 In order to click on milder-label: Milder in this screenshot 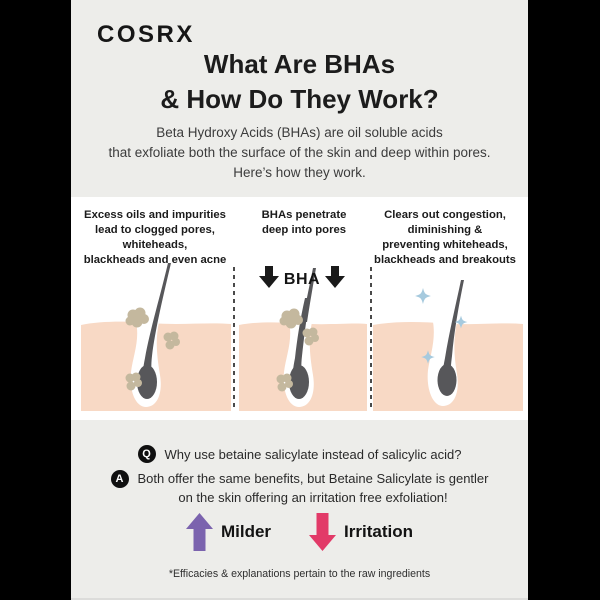, I will do `click(246, 531)`.